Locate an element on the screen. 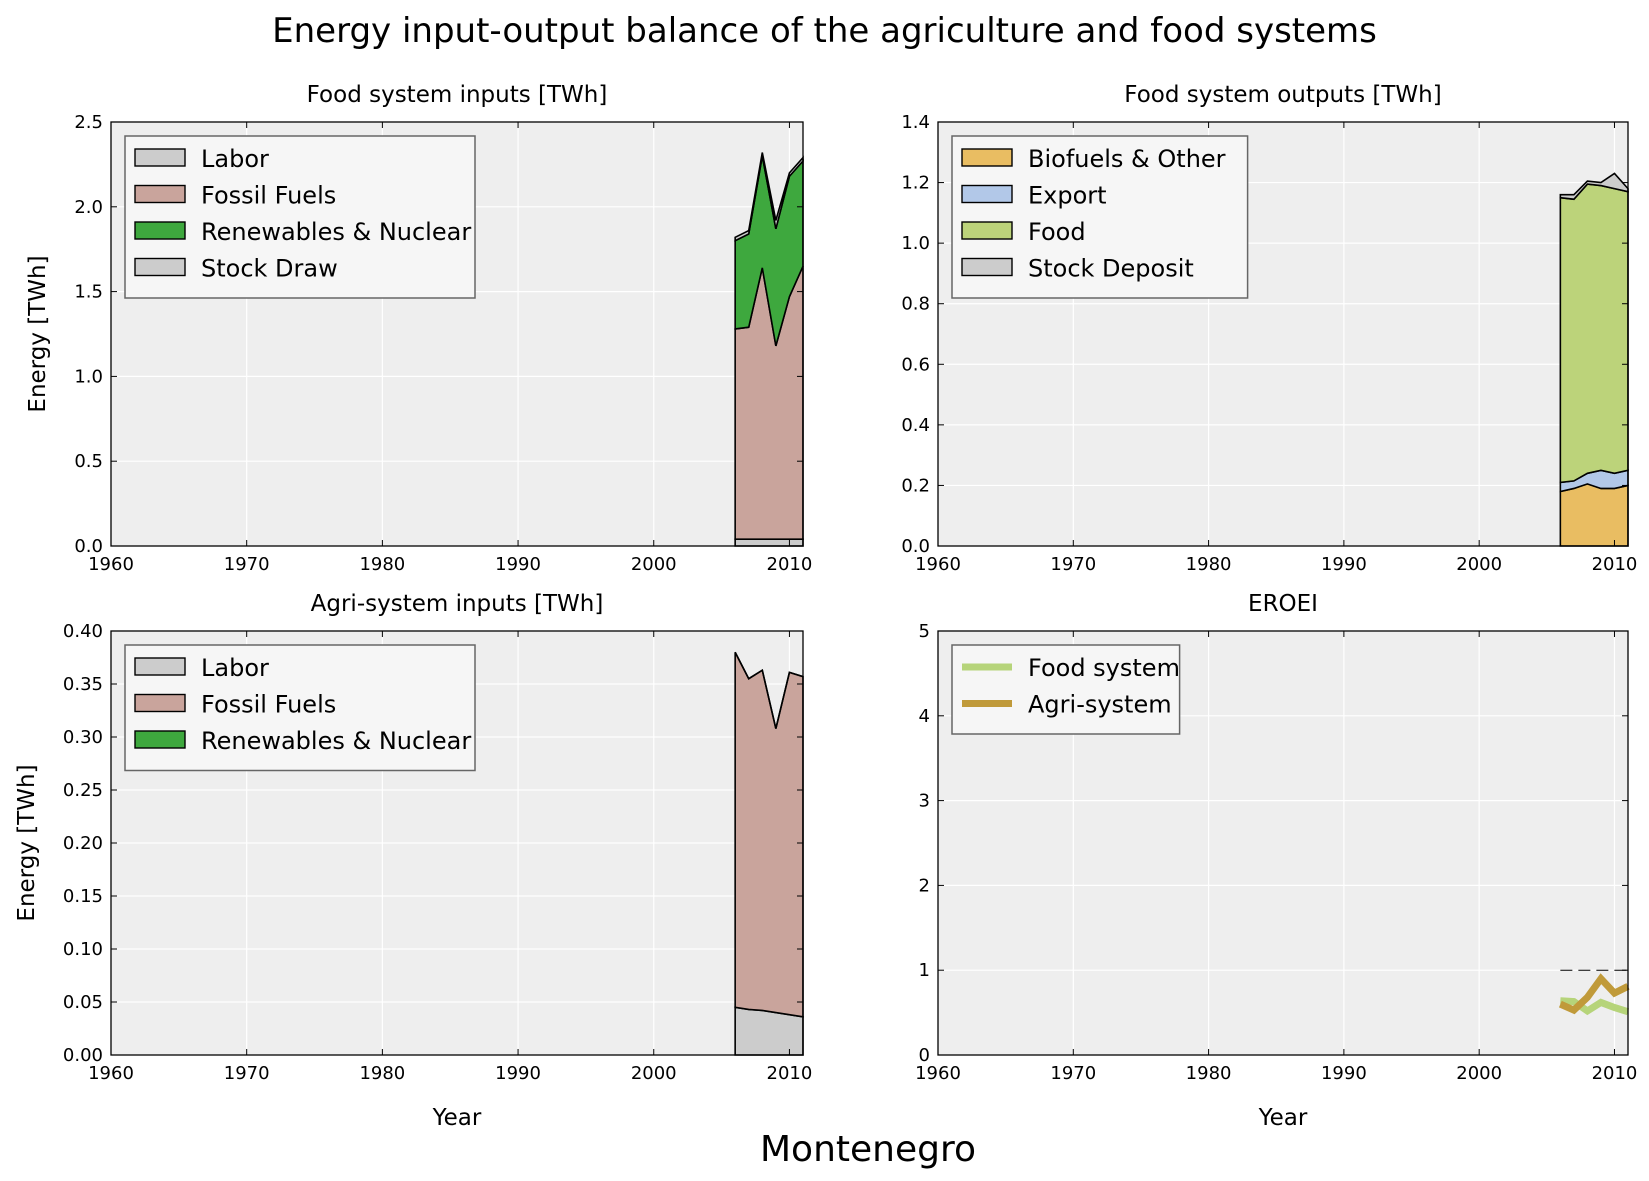 This screenshot has width=1649, height=1181. y-tick-label: 0.4 is located at coordinates (915, 425).